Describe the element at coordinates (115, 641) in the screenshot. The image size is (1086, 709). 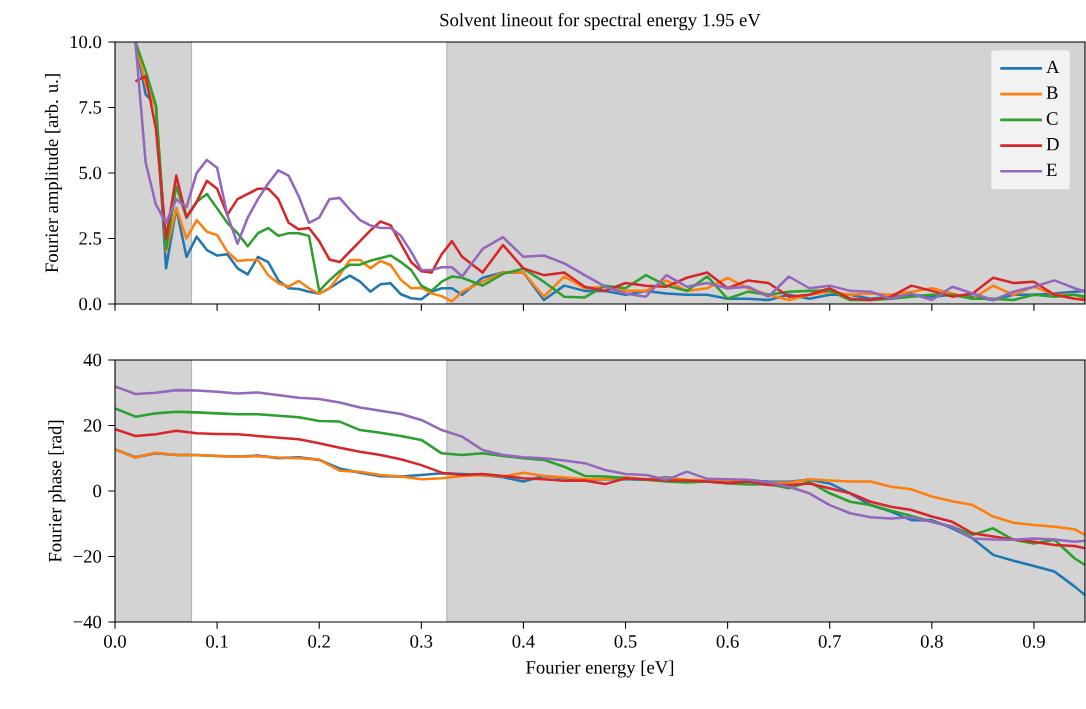
I see `x-tick-label: 0.0` at that location.